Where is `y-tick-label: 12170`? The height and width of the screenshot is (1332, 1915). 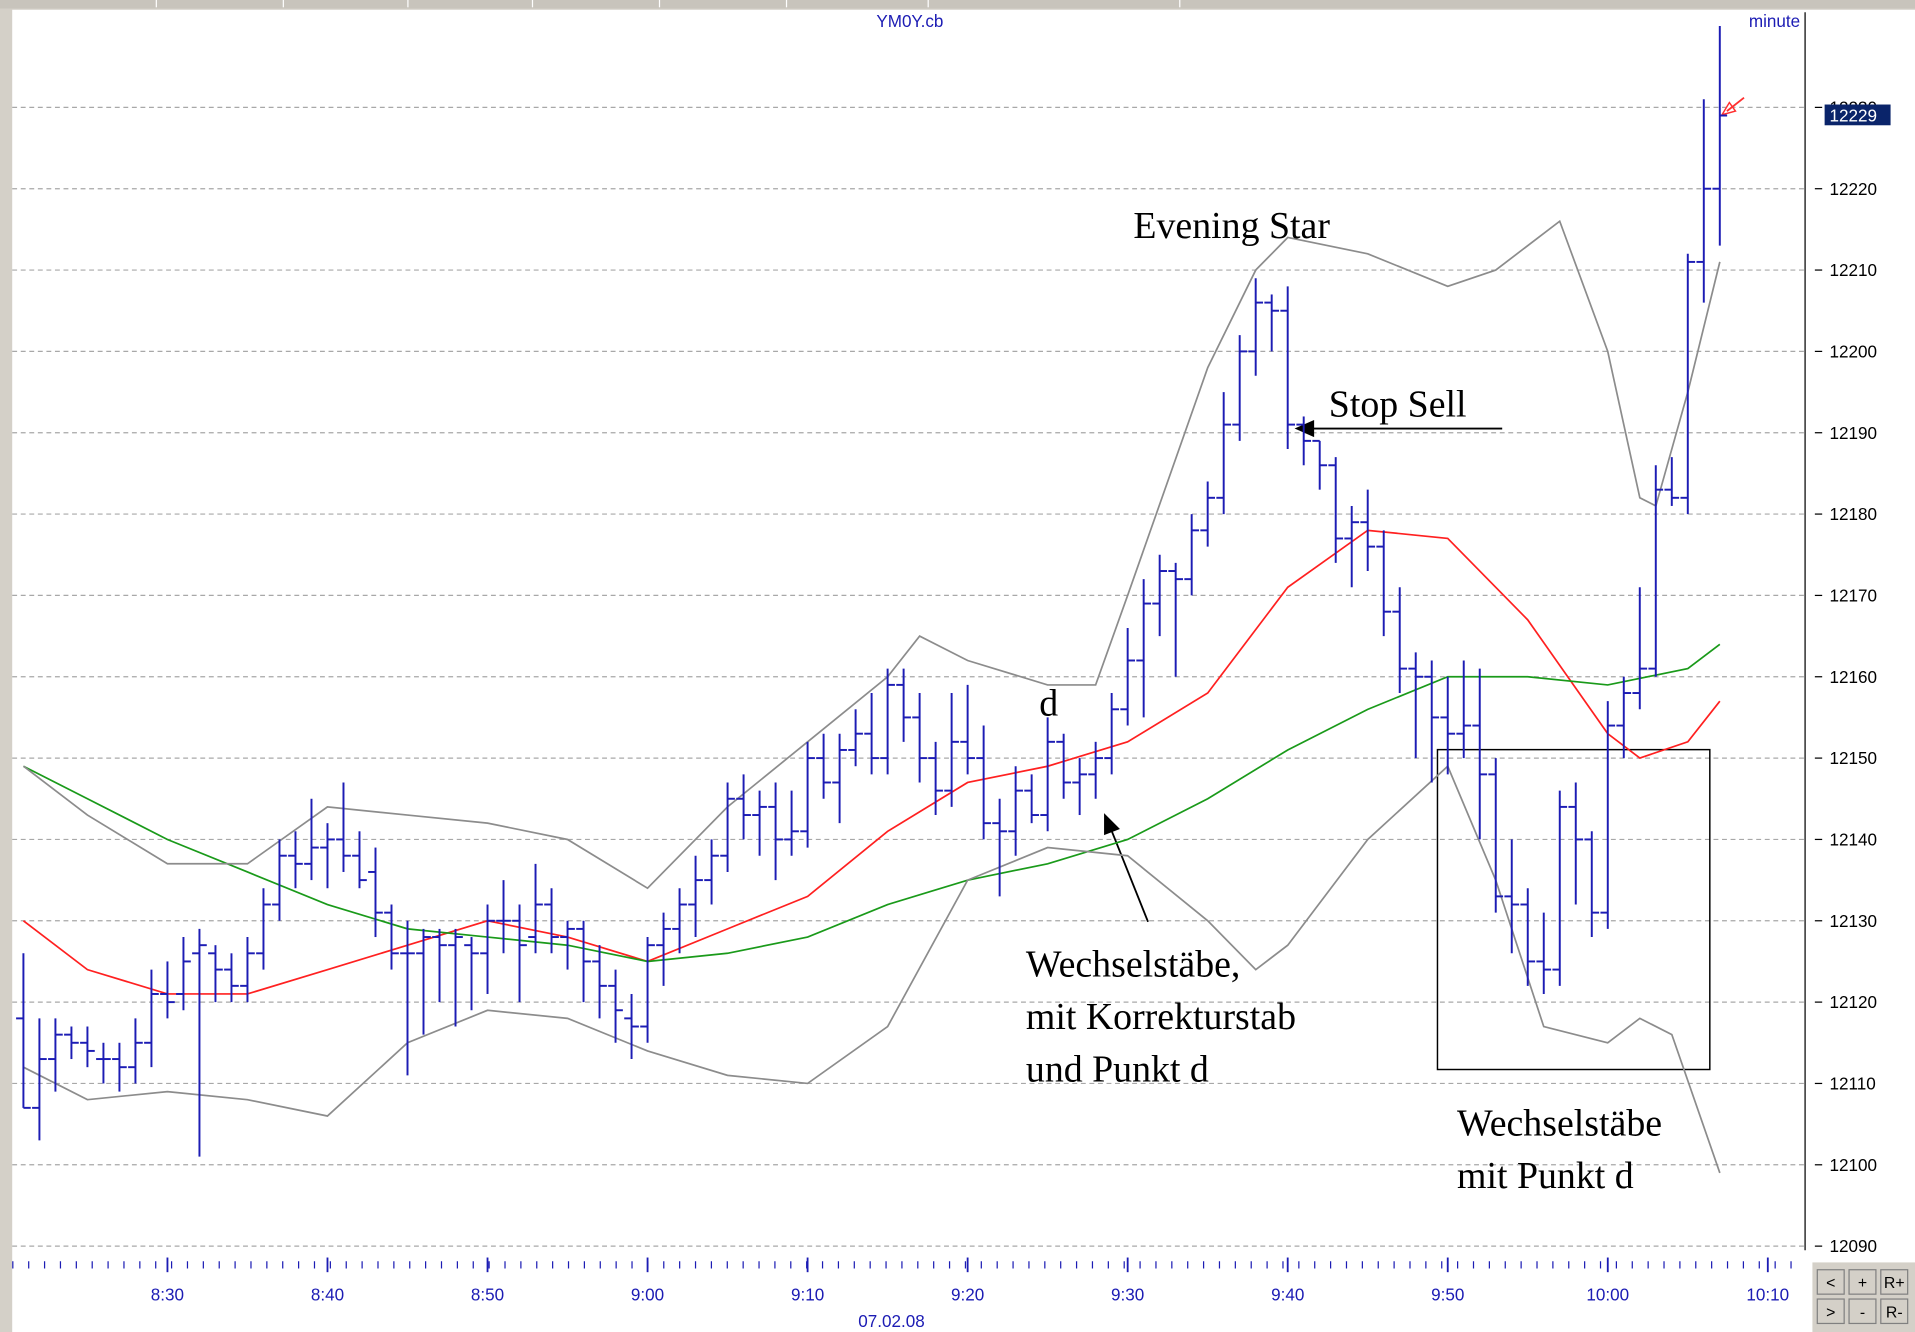 y-tick-label: 12170 is located at coordinates (1854, 596).